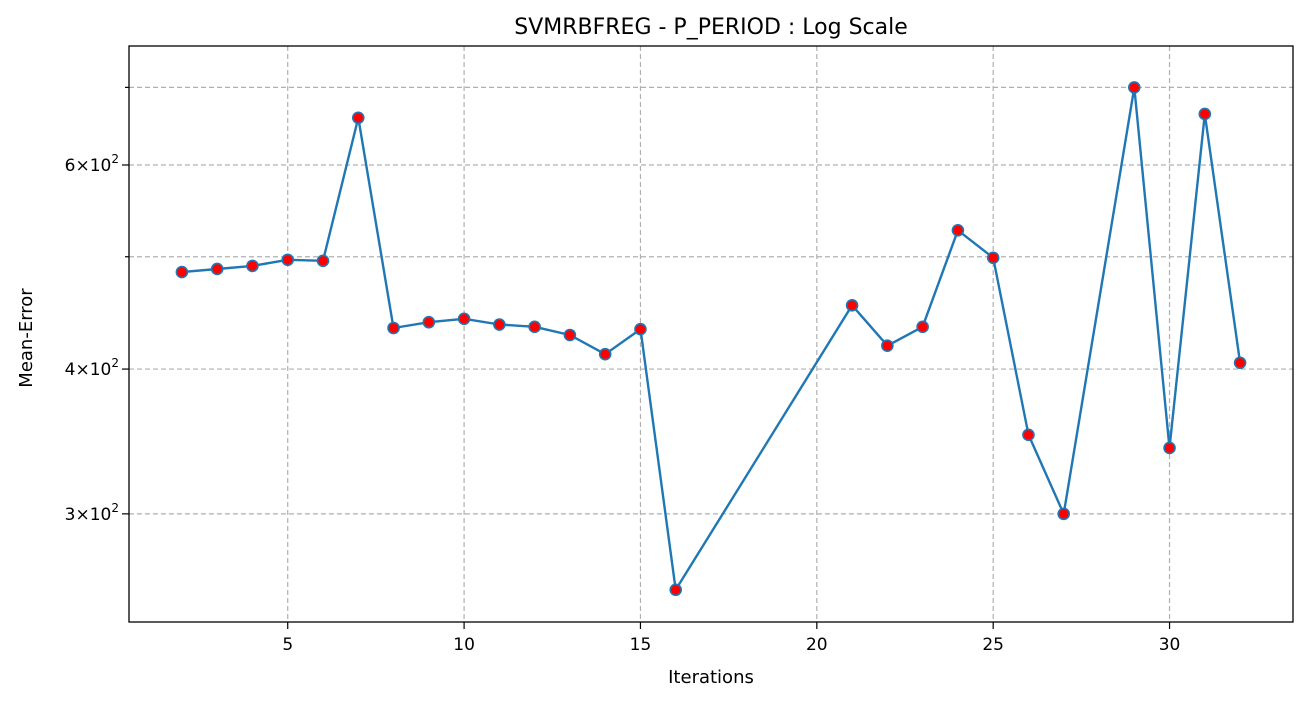 The height and width of the screenshot is (701, 1307). What do you see at coordinates (92, 513) in the screenshot?
I see `y-tick-label: 3×10²` at bounding box center [92, 513].